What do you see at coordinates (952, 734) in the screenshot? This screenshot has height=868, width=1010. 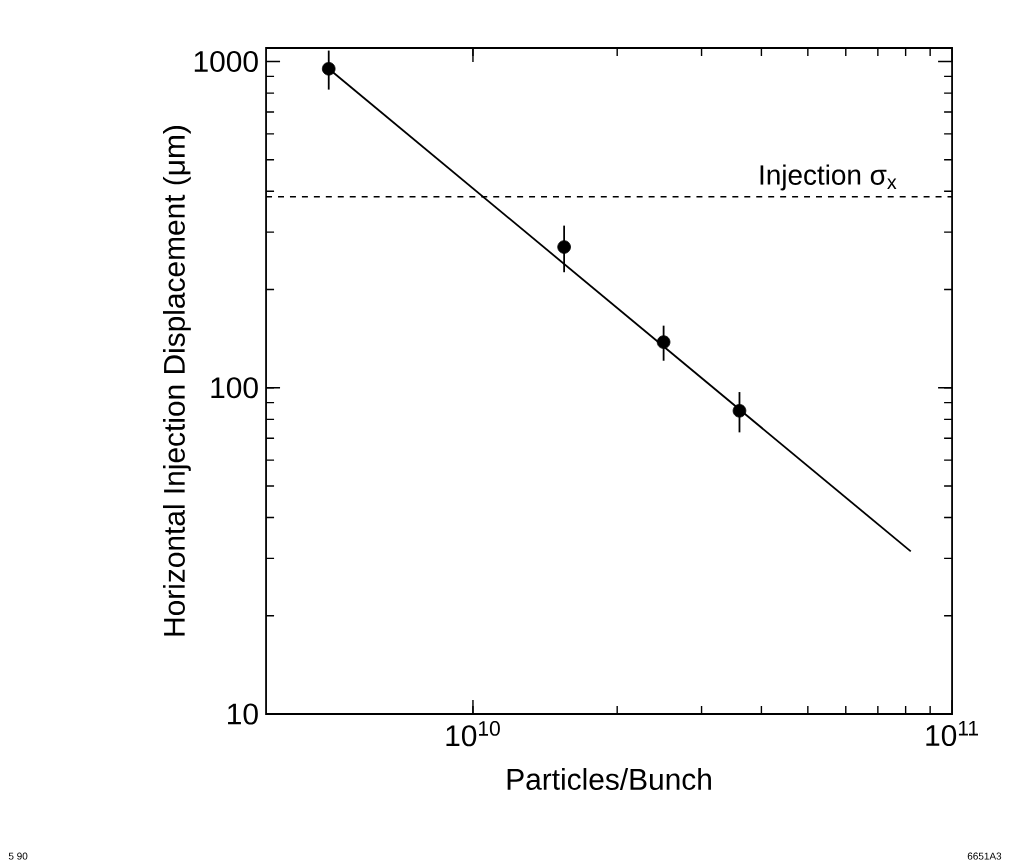 I see `x-tick-label: 10$^{11}$` at bounding box center [952, 734].